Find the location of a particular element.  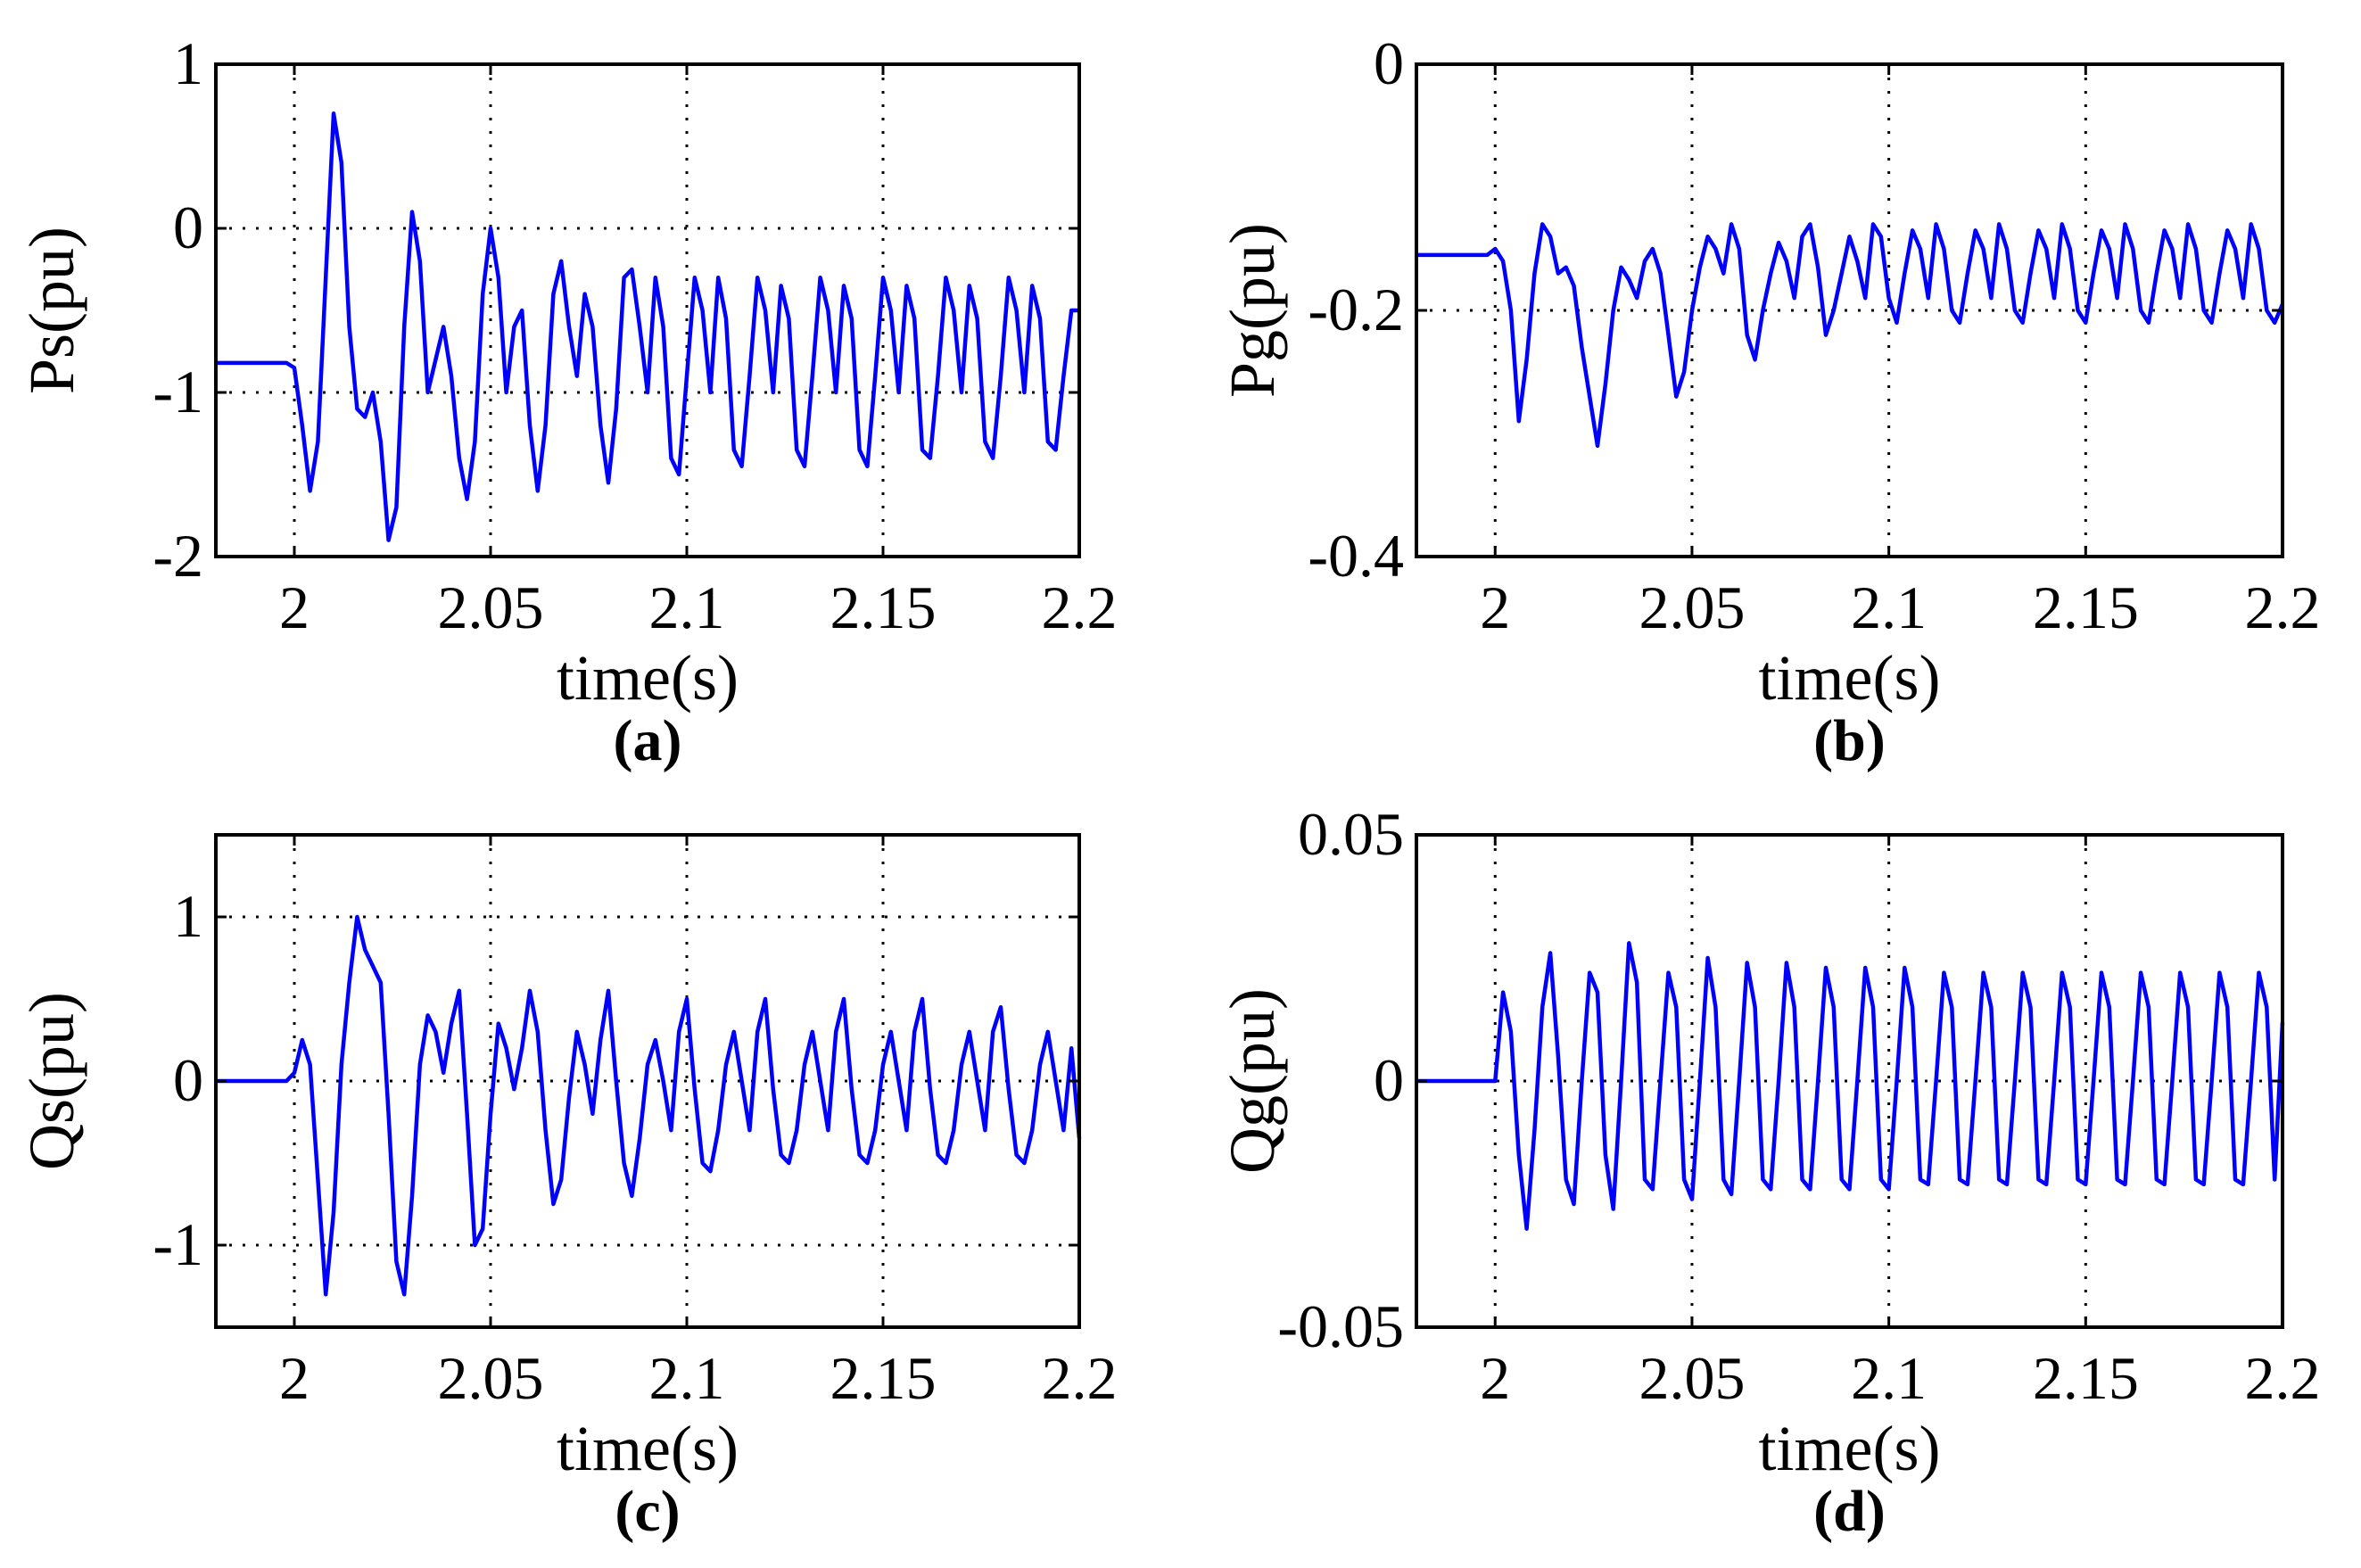

y-tick-label: -2 is located at coordinates (178, 556).